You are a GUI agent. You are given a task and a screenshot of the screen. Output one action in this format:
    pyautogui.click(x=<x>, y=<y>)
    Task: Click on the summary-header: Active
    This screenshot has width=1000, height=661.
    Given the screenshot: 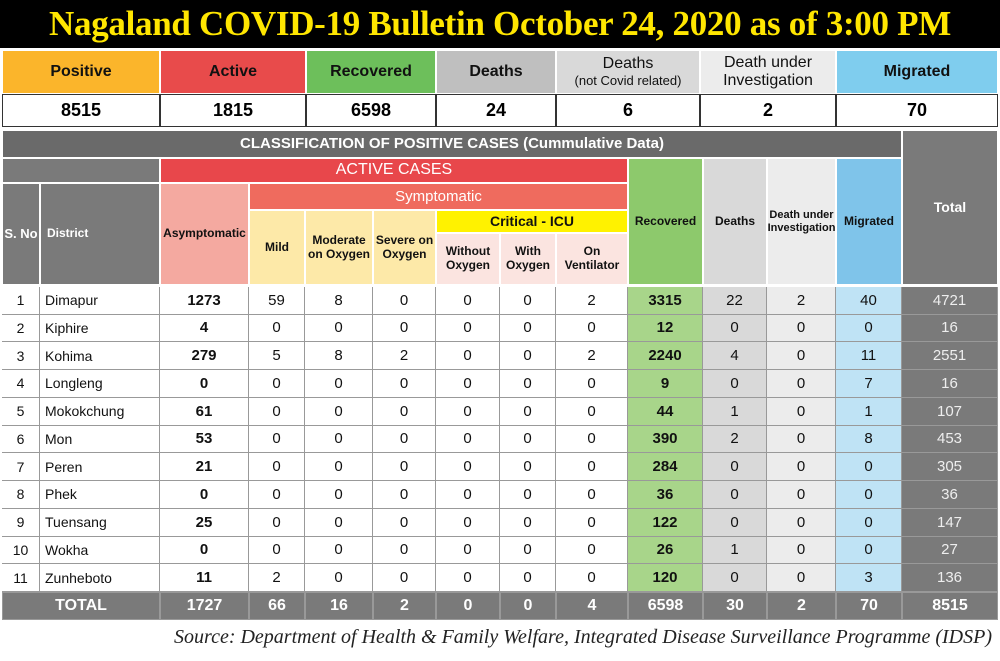 What is the action you would take?
    pyautogui.click(x=233, y=72)
    